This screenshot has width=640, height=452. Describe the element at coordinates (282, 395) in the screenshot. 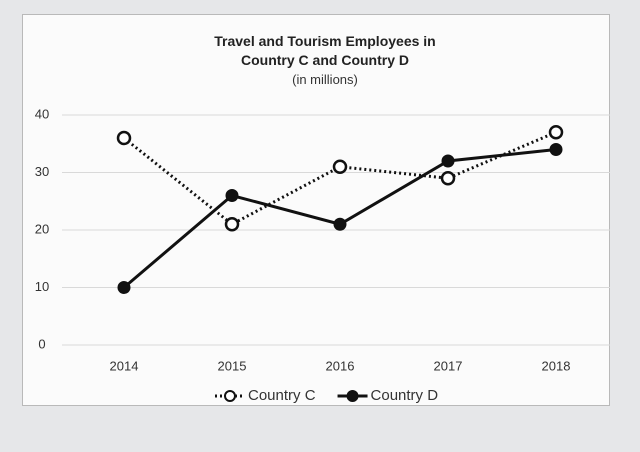

I see `legend-label: Country C` at that location.